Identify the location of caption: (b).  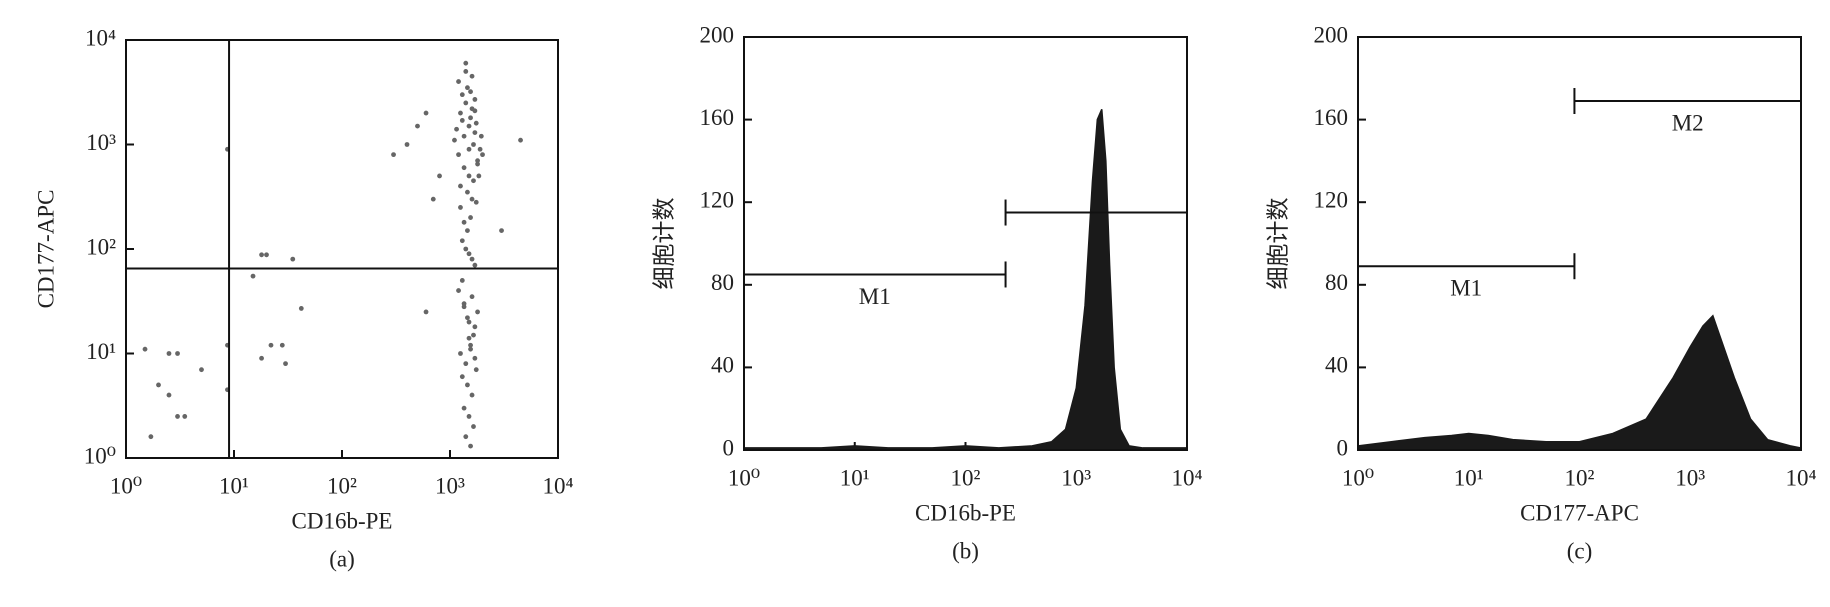
(965, 550).